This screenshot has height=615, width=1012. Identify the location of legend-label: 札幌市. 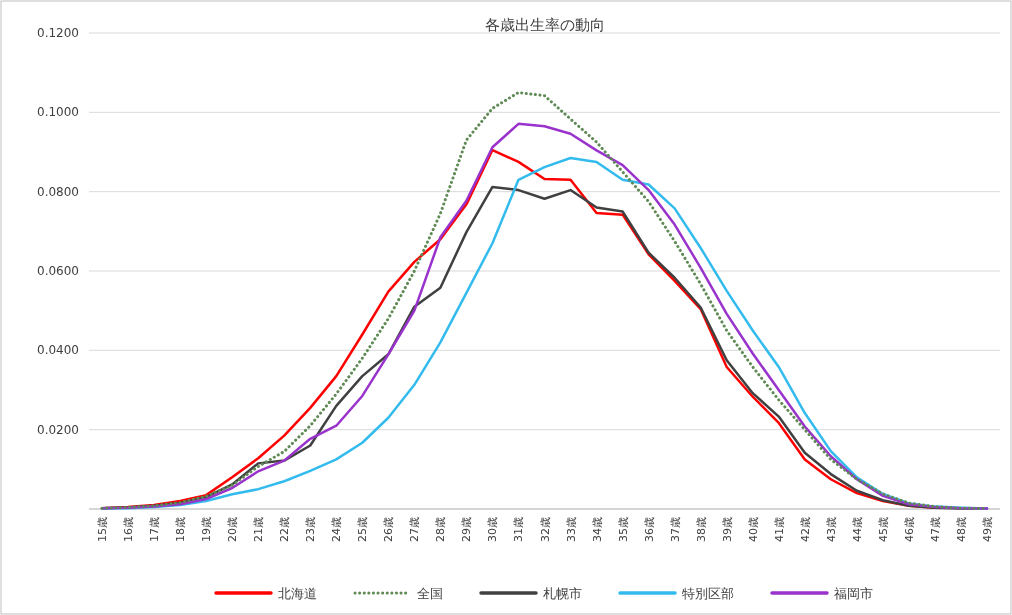
(562, 593).